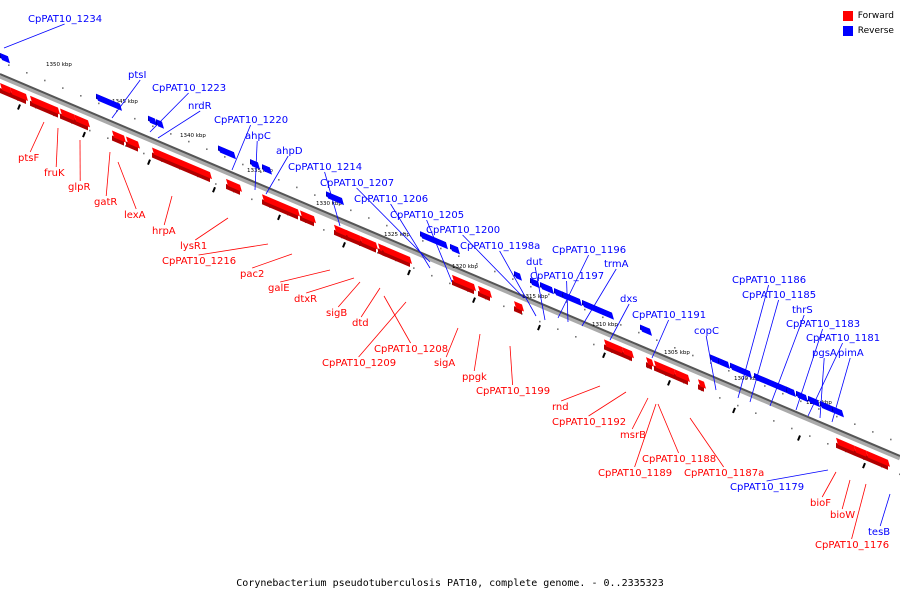 The height and width of the screenshot is (600, 900). Describe the element at coordinates (616, 264) in the screenshot. I see `reverse-gene-label: trmA` at that location.